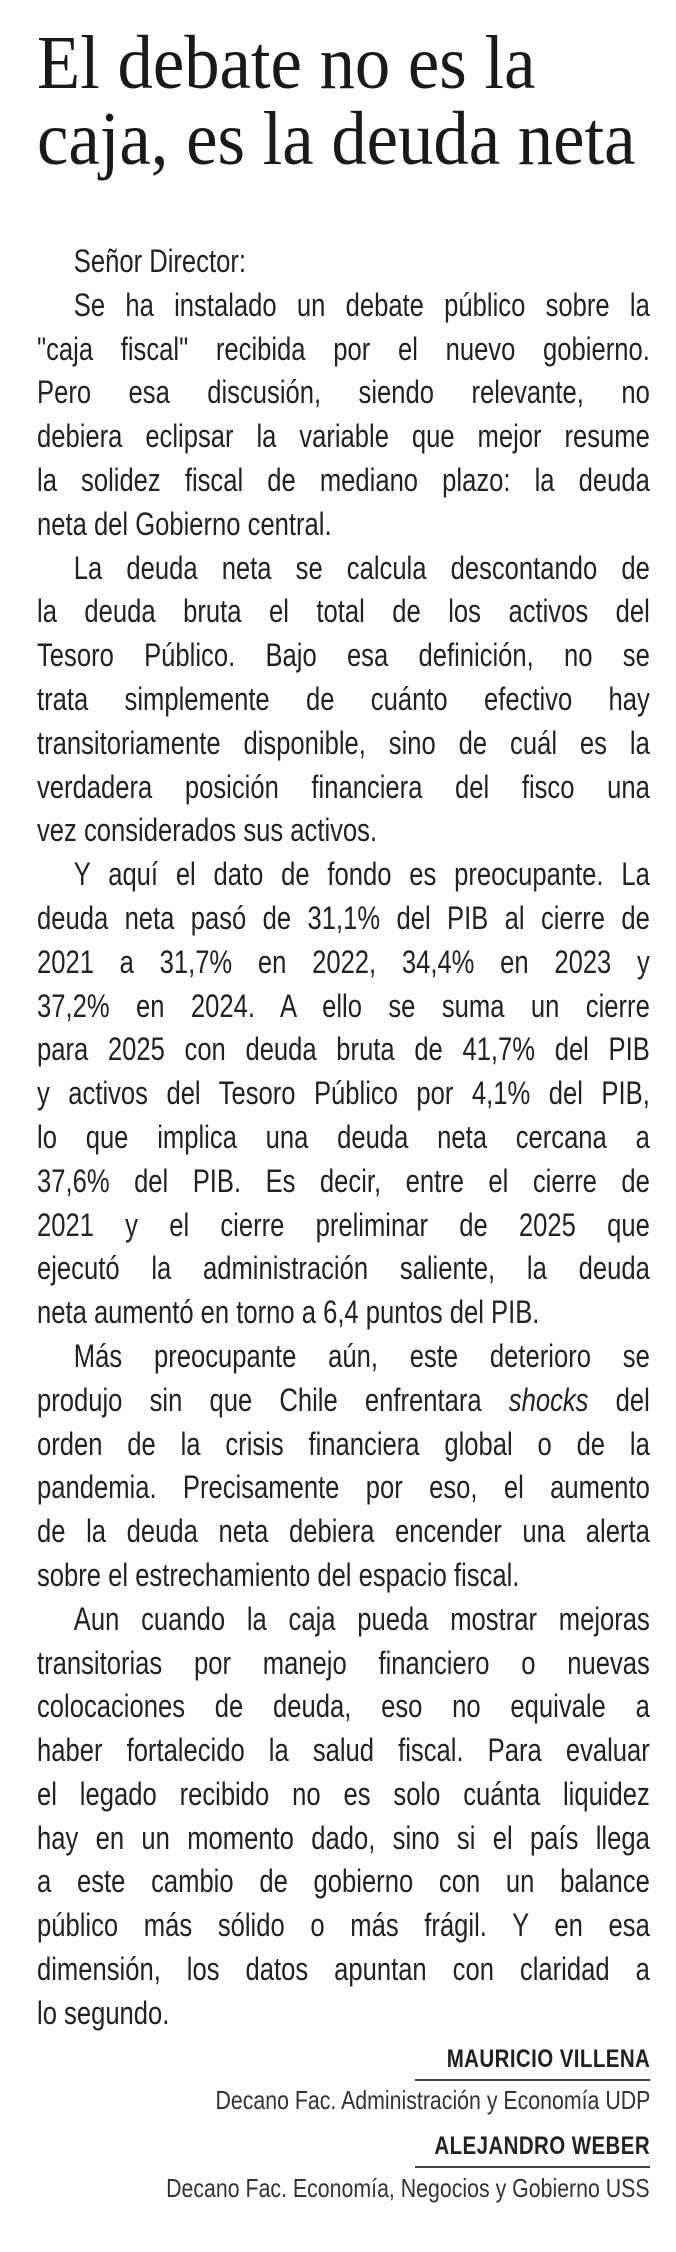 Image resolution: width=676 pixels, height=2252 pixels. What do you see at coordinates (103, 2012) in the screenshot?
I see `text-segment: lo segundo.` at bounding box center [103, 2012].